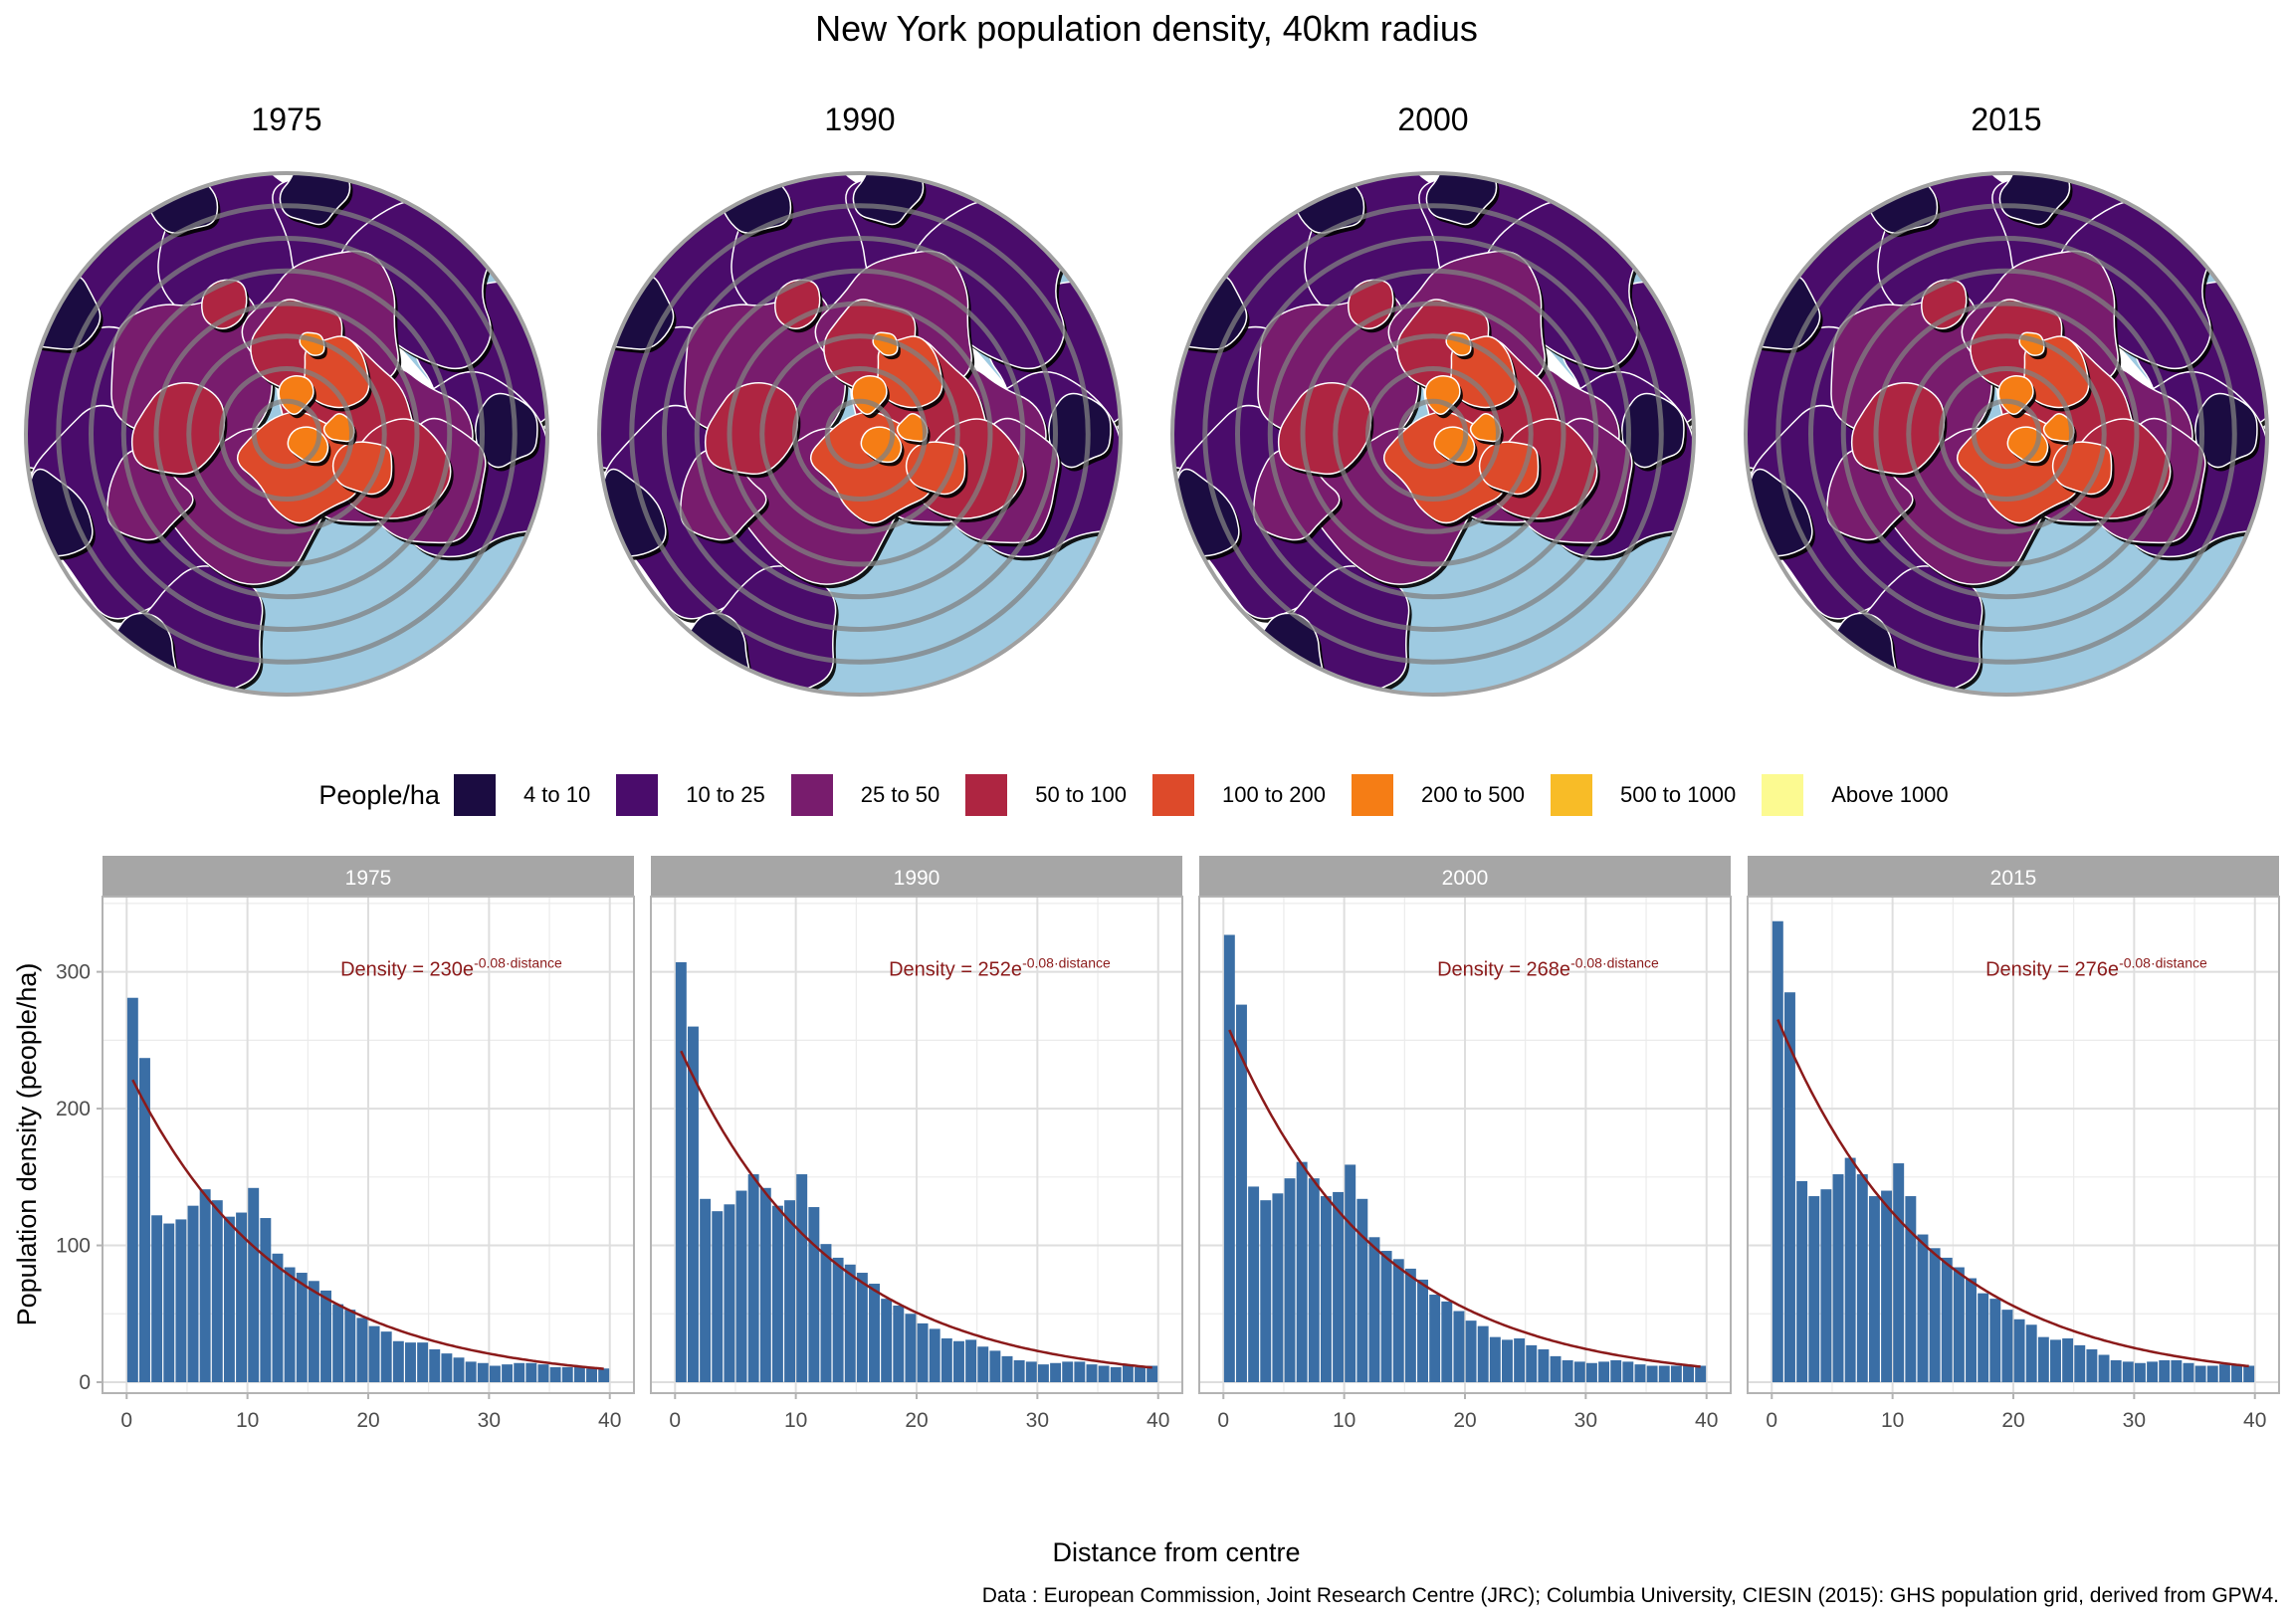 This screenshot has height=1624, width=2293. What do you see at coordinates (368, 877) in the screenshot?
I see `facet-strip` at bounding box center [368, 877].